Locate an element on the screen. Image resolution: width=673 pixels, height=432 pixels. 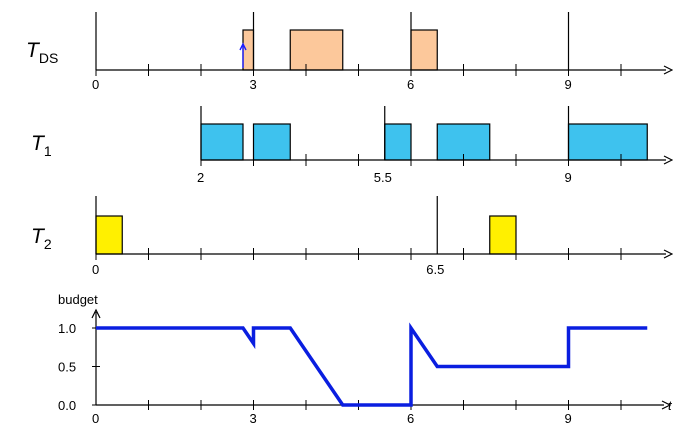
arrival-arrowhead is located at coordinates (243, 46).